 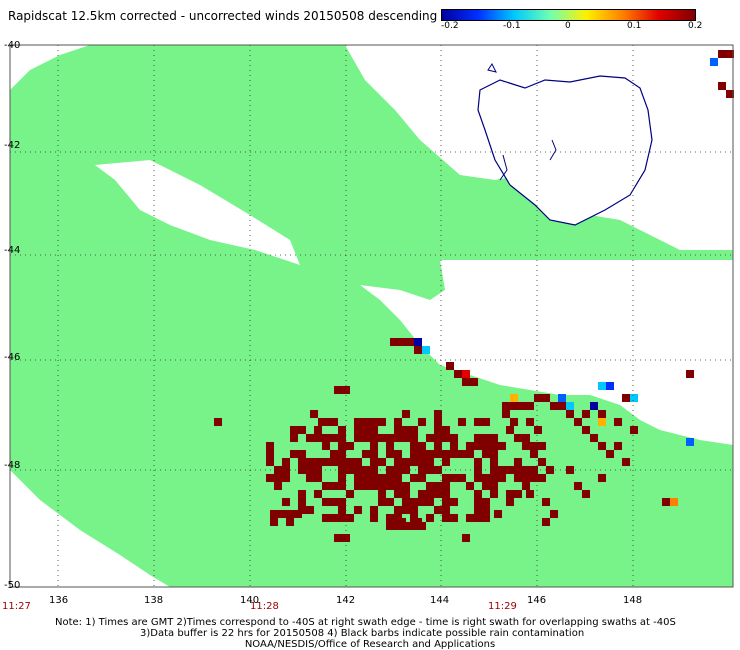 I want to click on colorbar-tick: -0.2, so click(x=450, y=26).